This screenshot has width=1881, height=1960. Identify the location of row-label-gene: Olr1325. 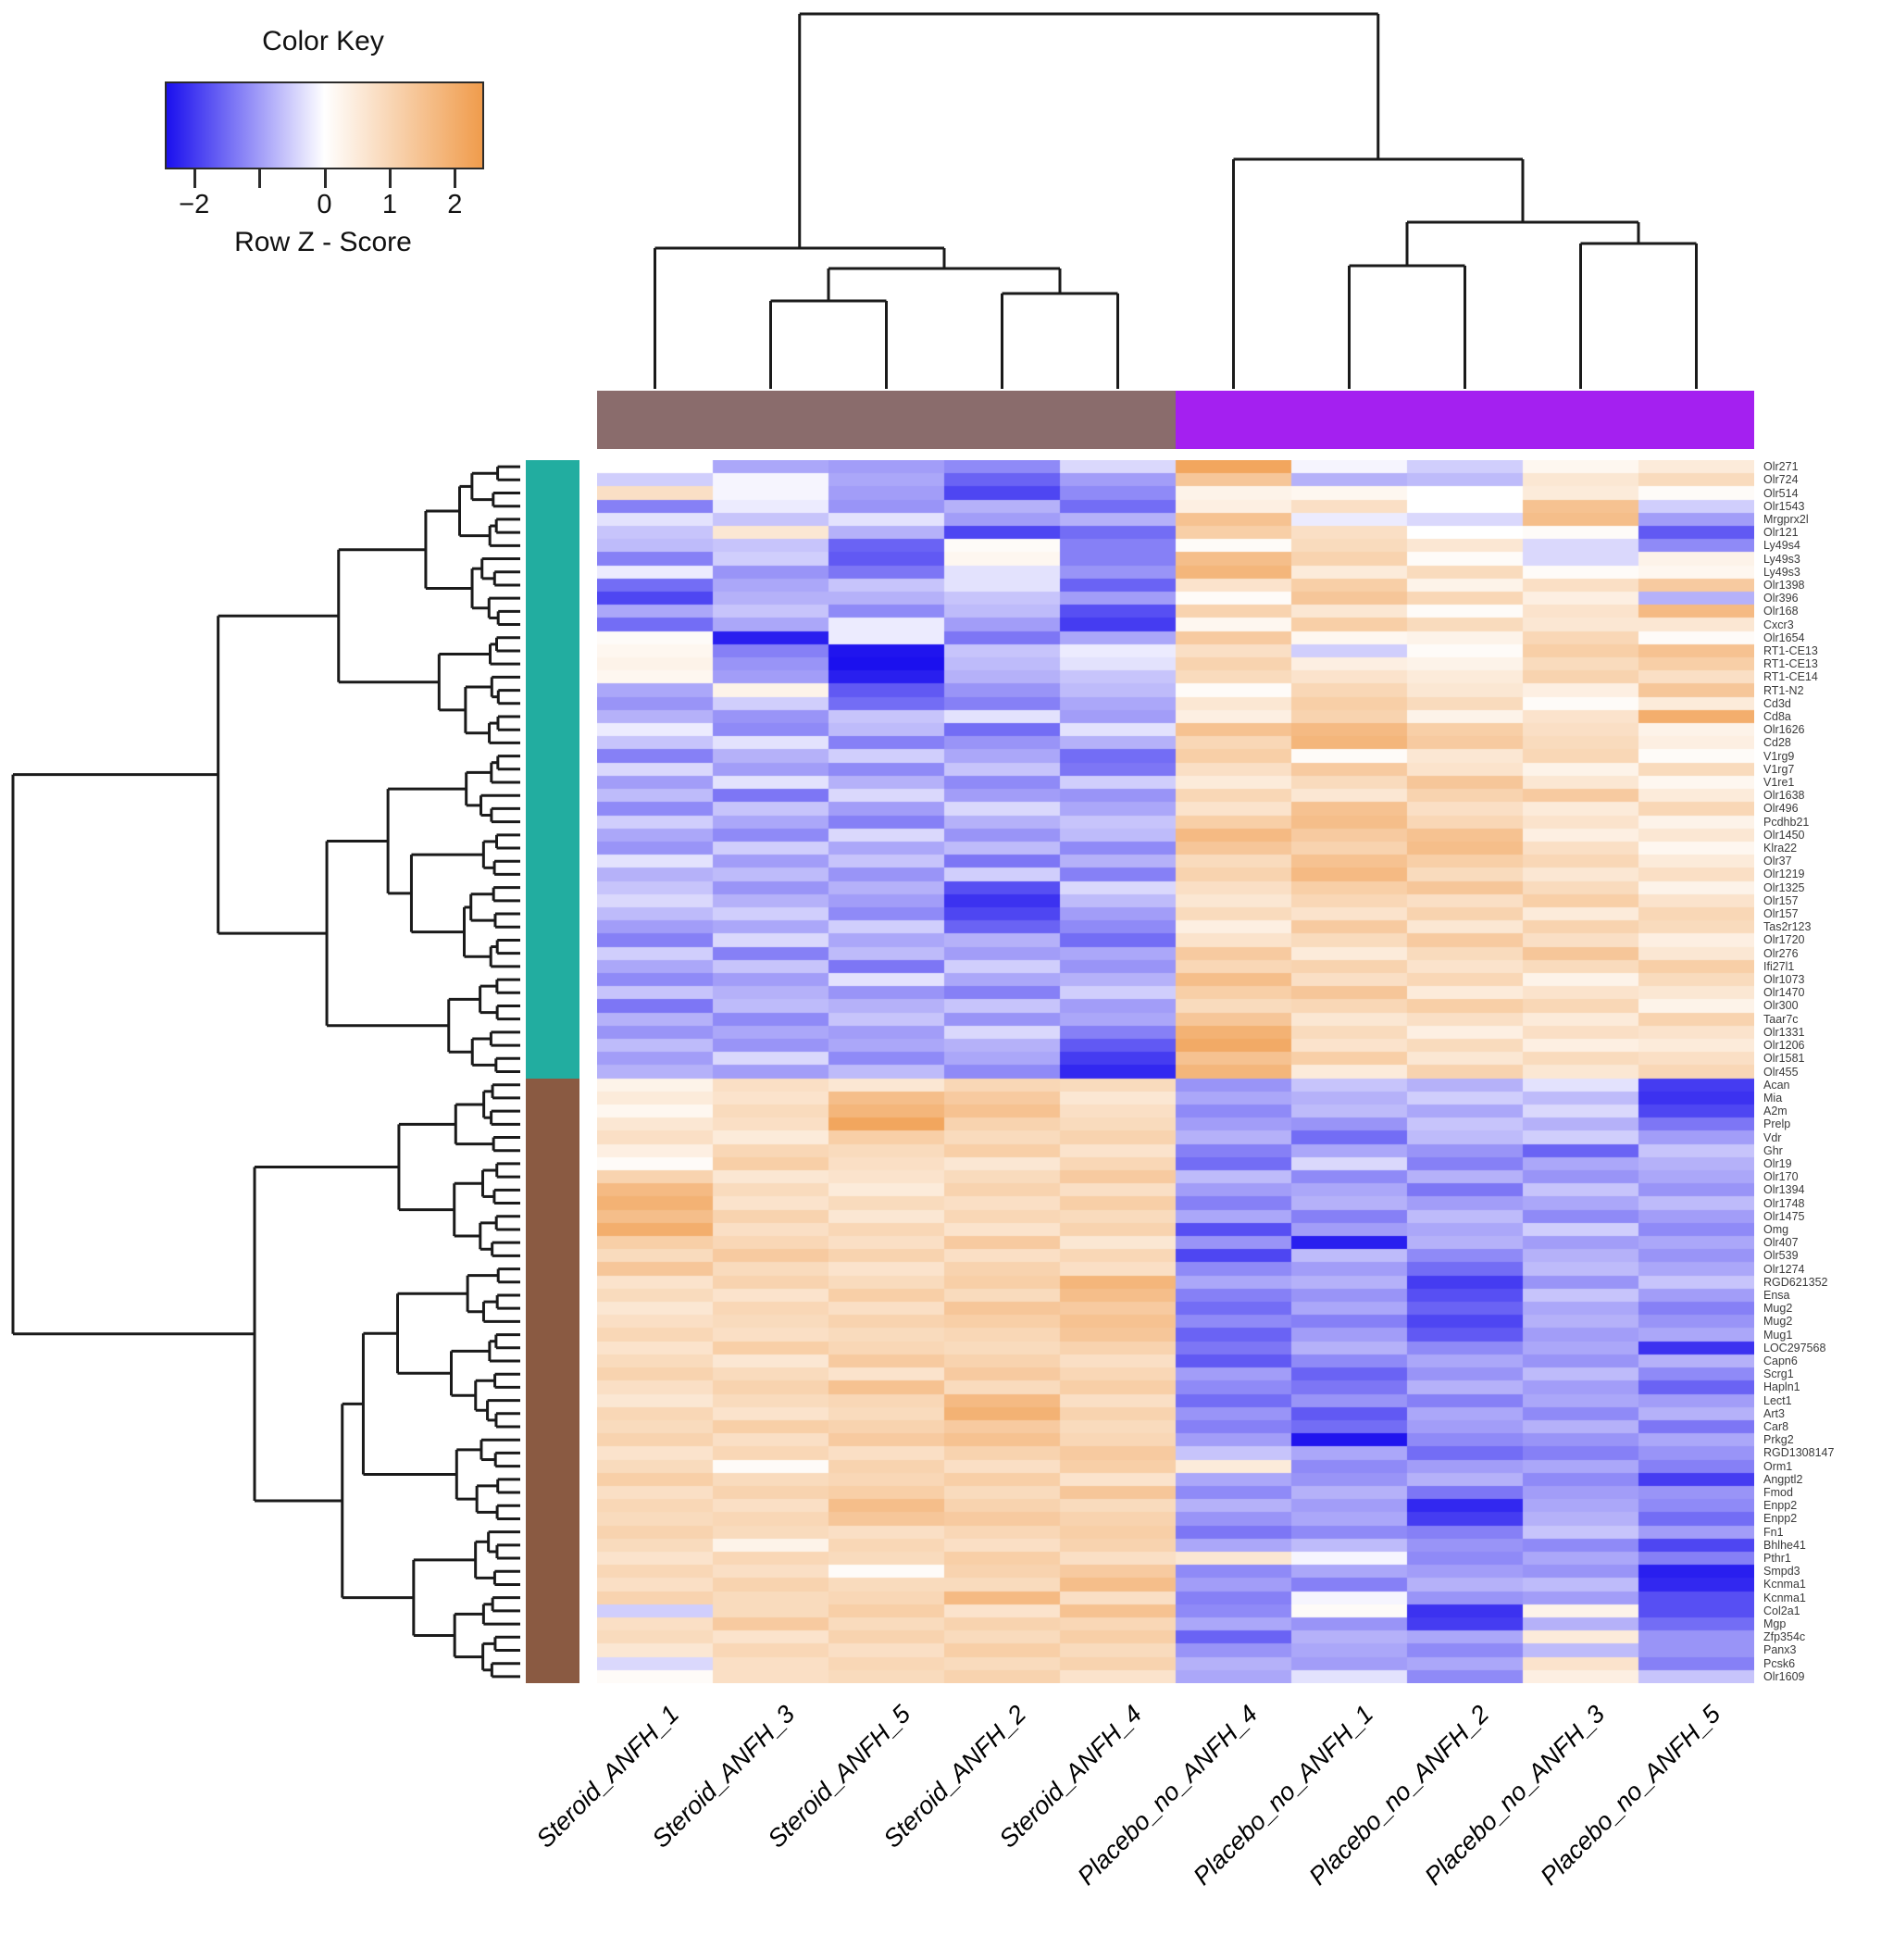
(1784, 887).